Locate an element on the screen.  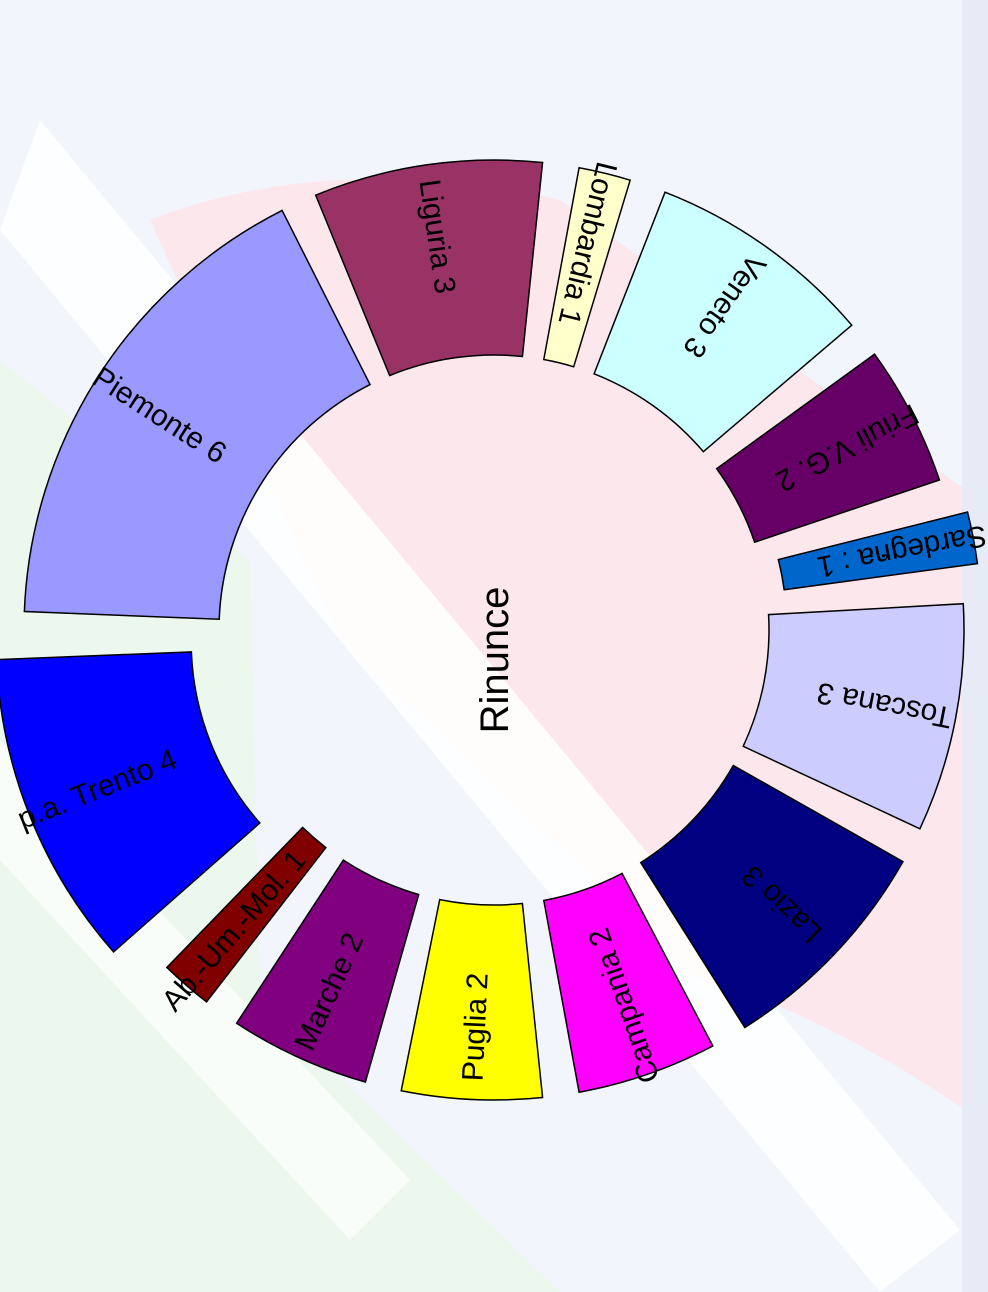
stray-mark: ; is located at coordinates (875, 556).